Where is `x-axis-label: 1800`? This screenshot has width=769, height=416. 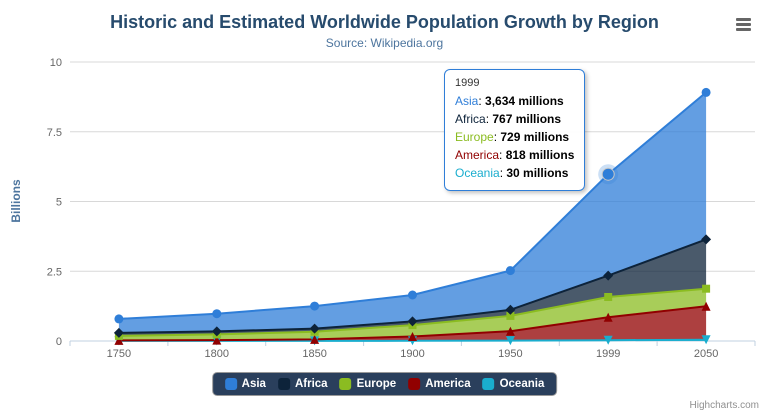 x-axis-label: 1800 is located at coordinates (217, 354).